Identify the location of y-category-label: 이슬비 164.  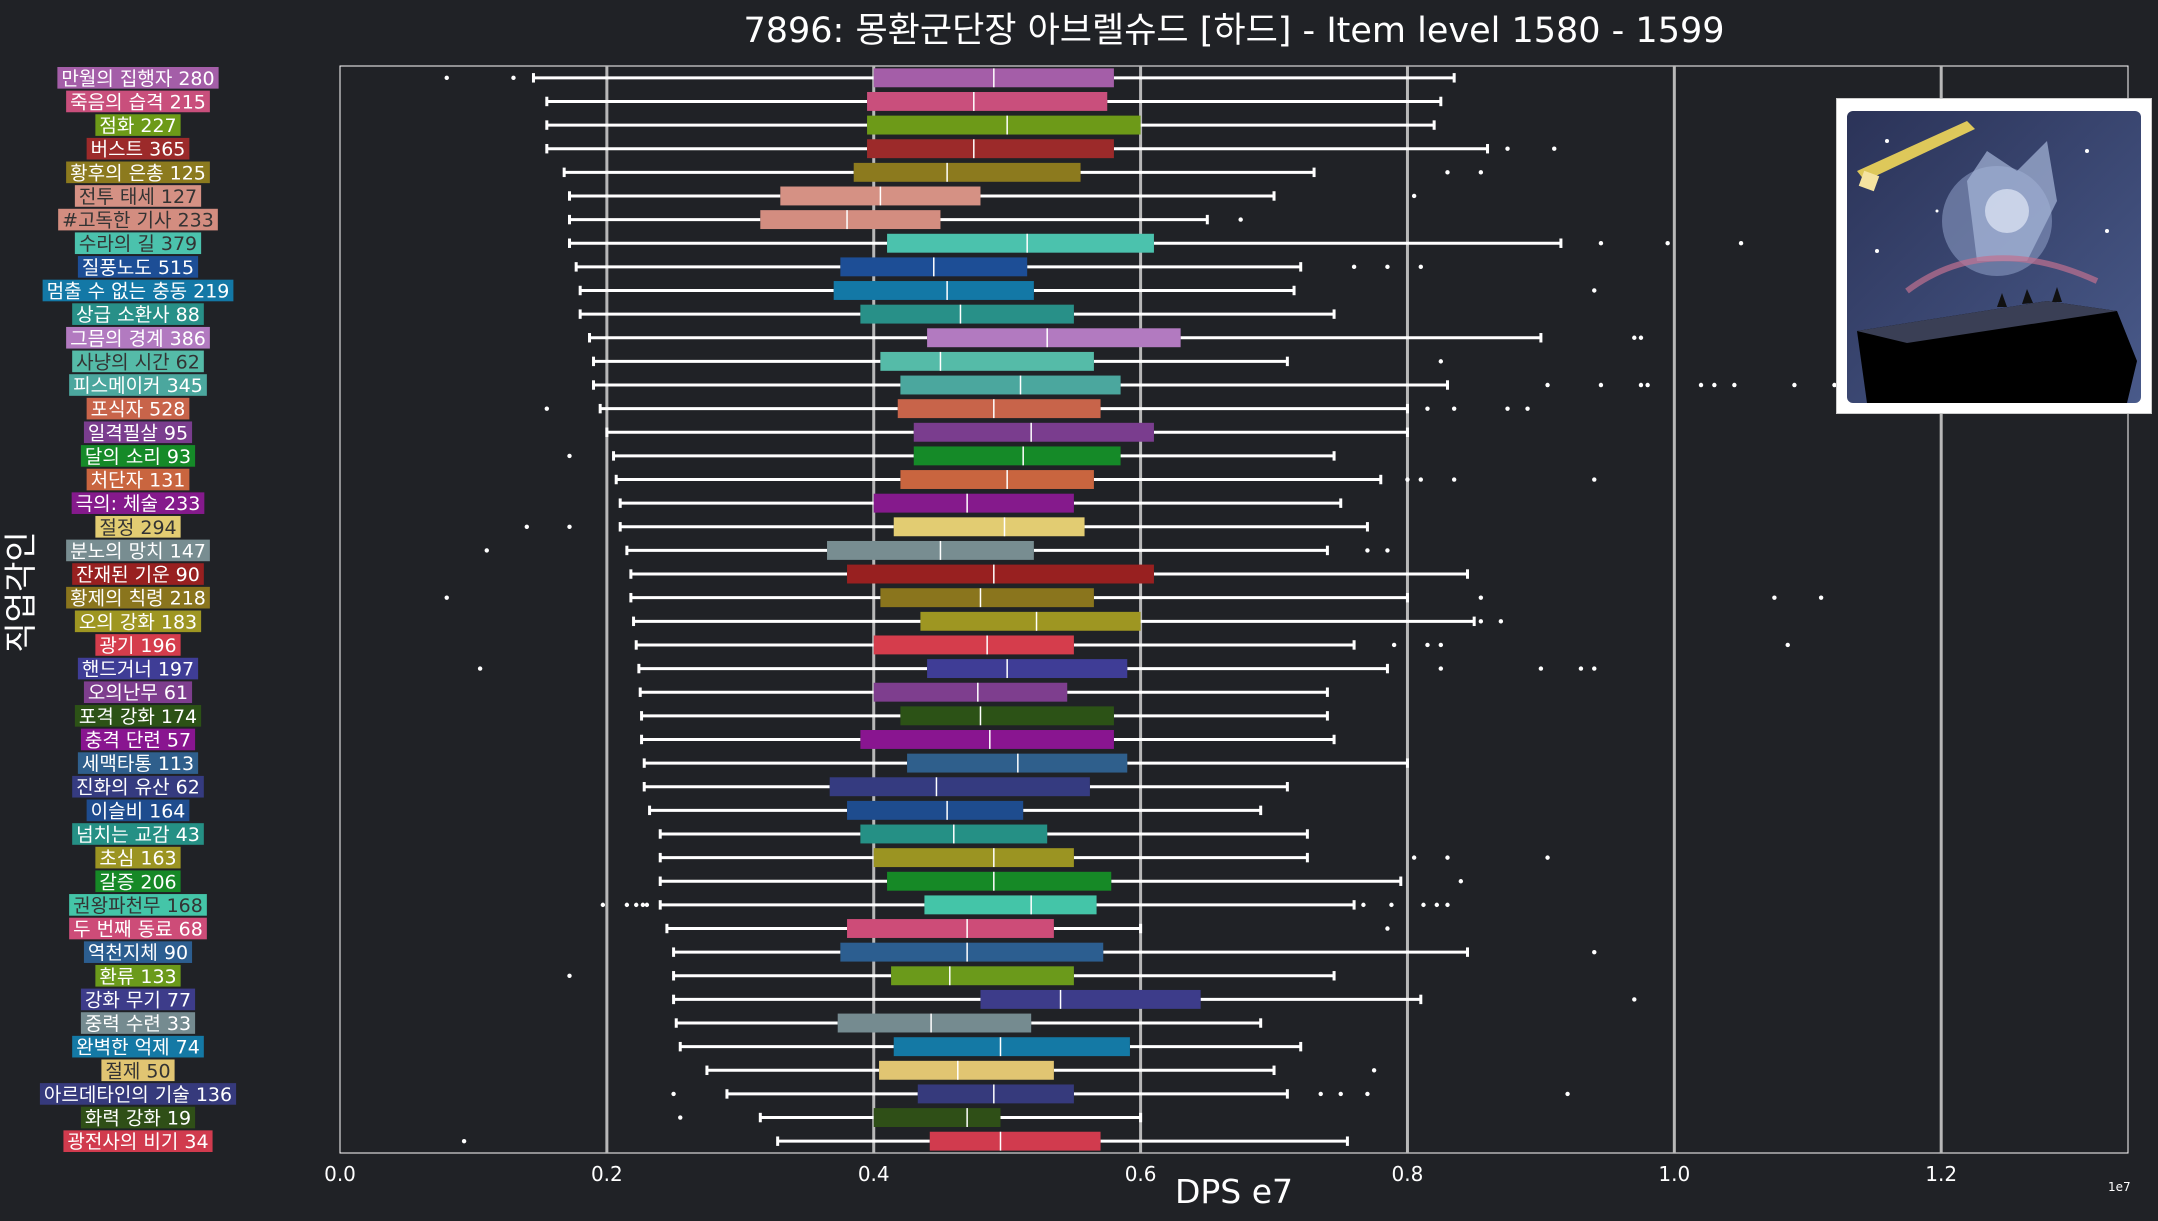
(138, 810).